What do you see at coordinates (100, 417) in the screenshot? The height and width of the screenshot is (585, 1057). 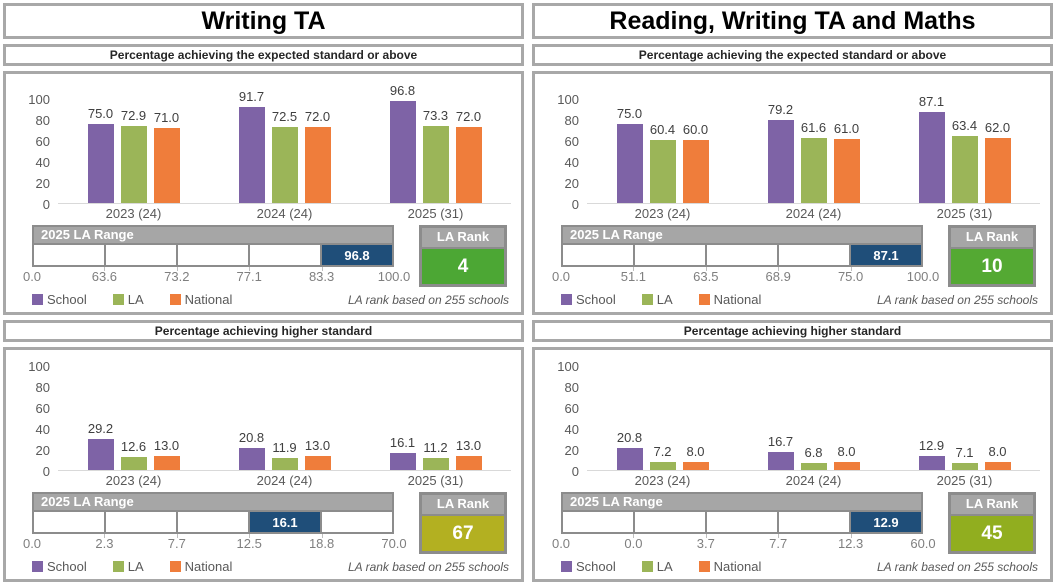 I see `bar-slot: 29.2` at bounding box center [100, 417].